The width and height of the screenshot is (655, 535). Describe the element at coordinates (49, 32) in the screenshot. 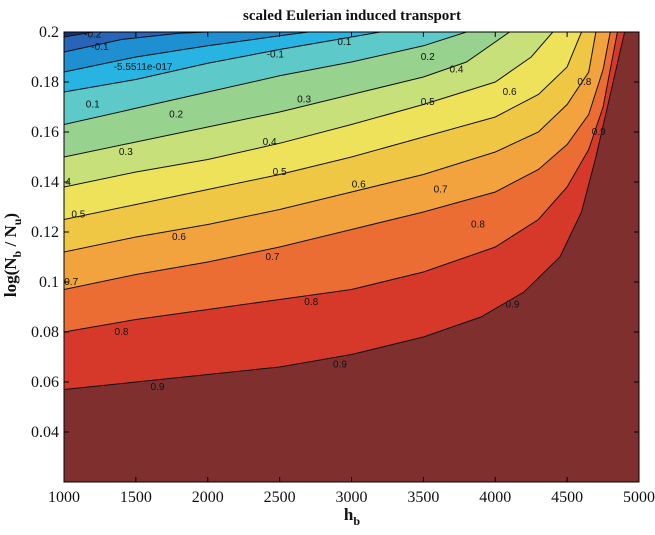

I see `y-tick-label: 0.2` at that location.